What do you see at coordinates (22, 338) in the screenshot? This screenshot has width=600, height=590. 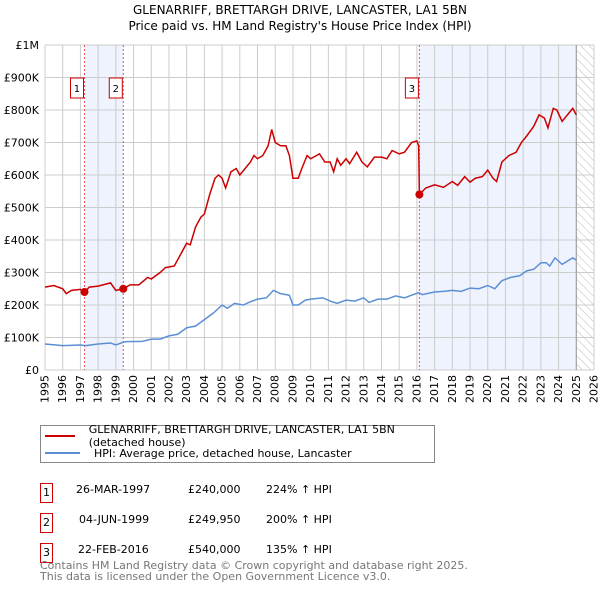 I see `y-tick-label: £100K` at bounding box center [22, 338].